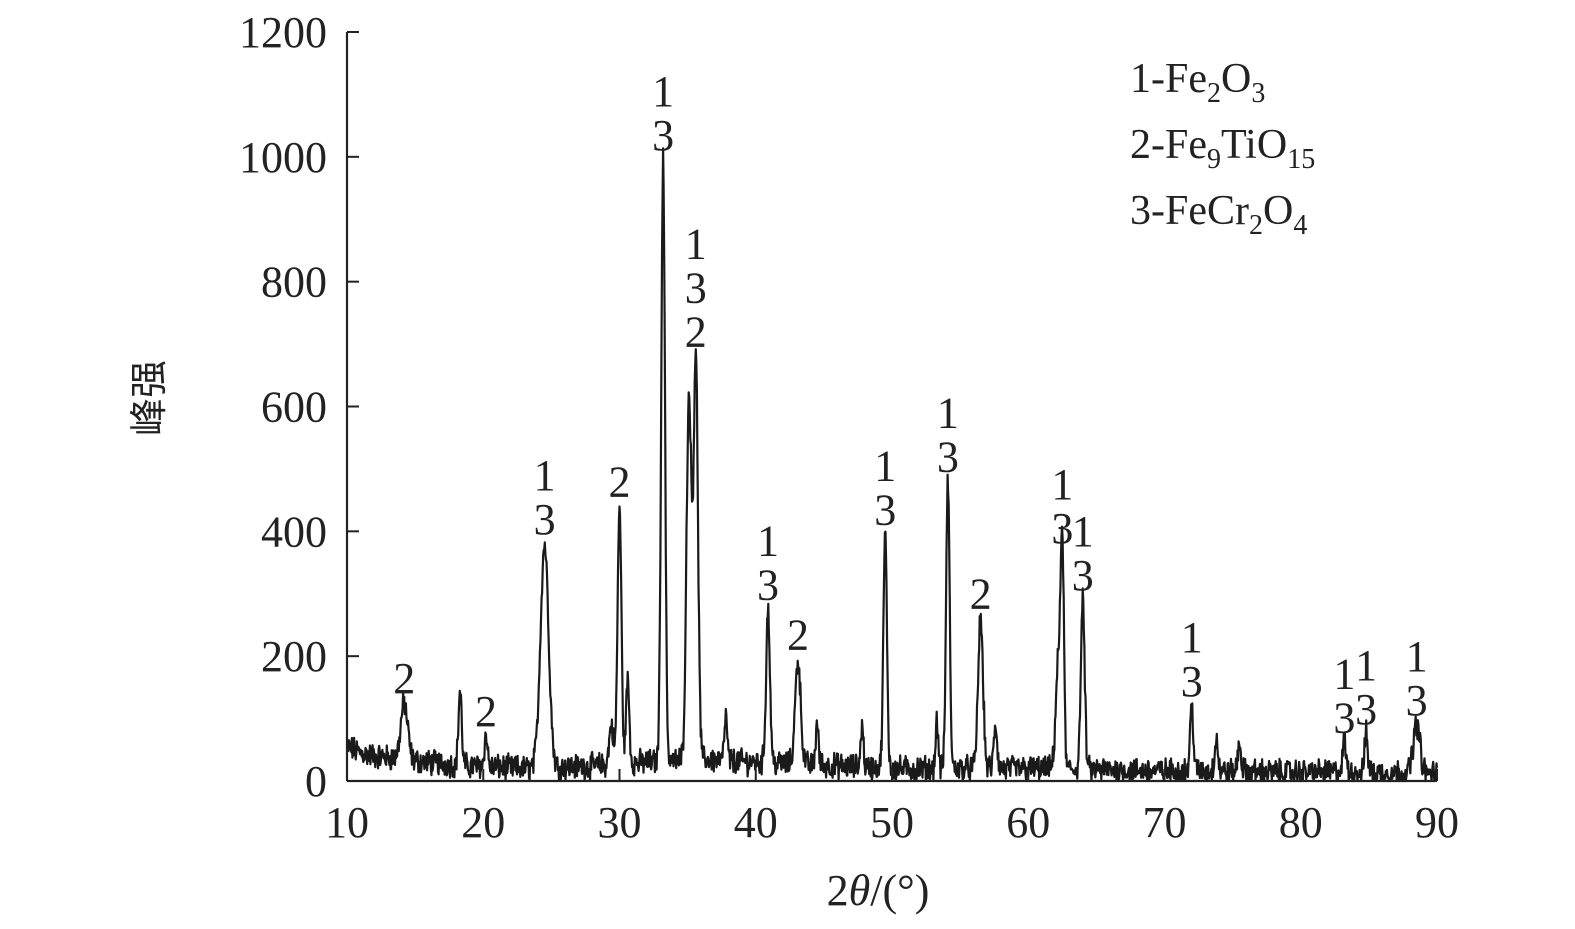 The width and height of the screenshot is (1575, 929). I want to click on legend-entry-text: 1-Fe, so click(1168, 79).